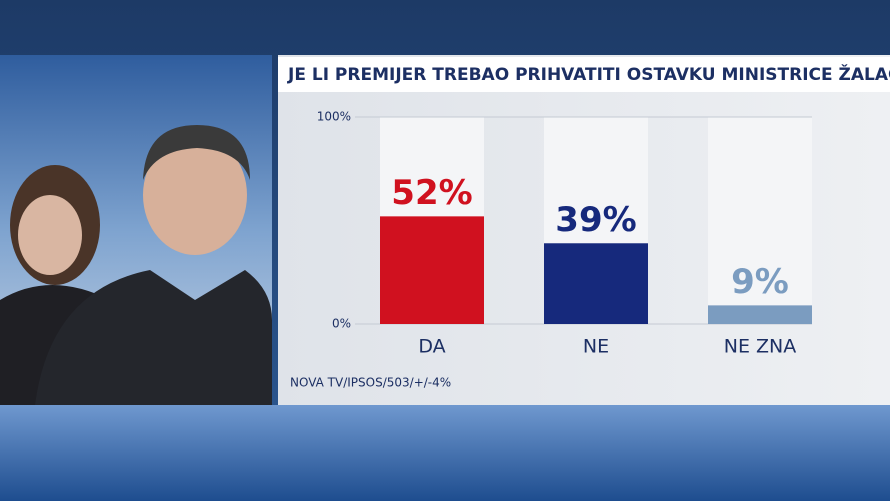 The height and width of the screenshot is (501, 890). What do you see at coordinates (596, 347) in the screenshot?
I see `x-tick-label: NE` at bounding box center [596, 347].